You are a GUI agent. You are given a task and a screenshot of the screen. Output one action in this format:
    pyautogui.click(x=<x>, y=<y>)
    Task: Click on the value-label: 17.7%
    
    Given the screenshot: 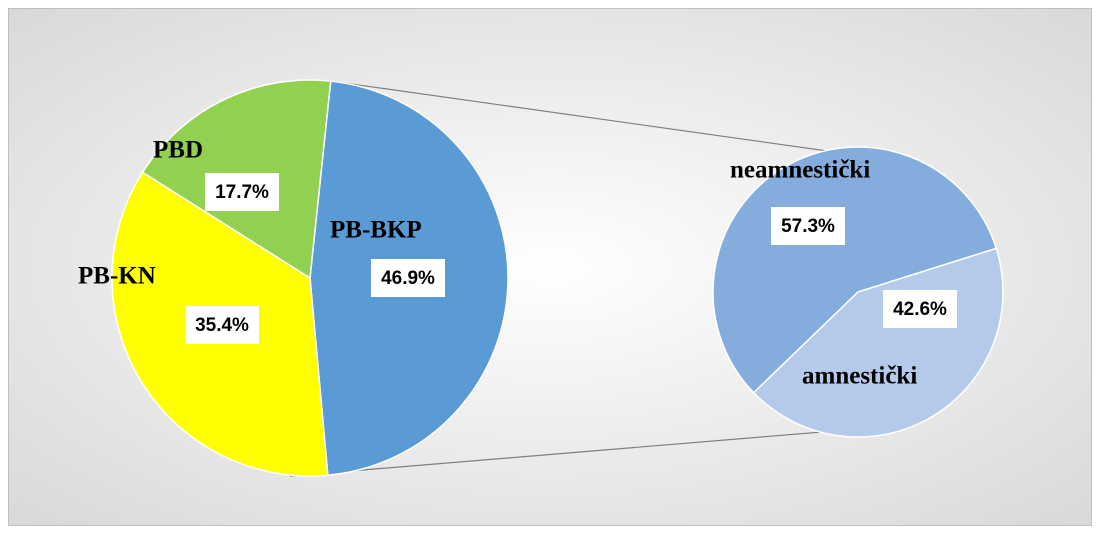 What is the action you would take?
    pyautogui.click(x=242, y=192)
    